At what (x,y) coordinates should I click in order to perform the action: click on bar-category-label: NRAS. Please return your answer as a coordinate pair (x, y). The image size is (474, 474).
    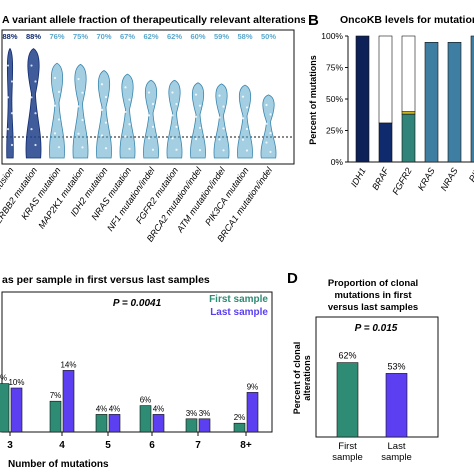
    Looking at the image, I should click on (449, 179).